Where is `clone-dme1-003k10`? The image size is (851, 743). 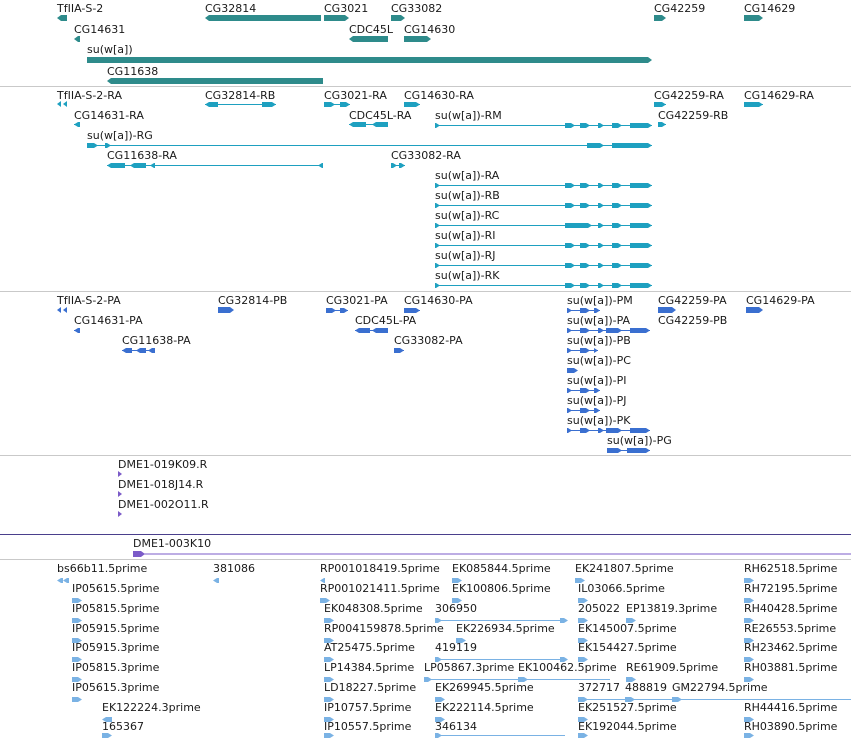 clone-dme1-003k10 is located at coordinates (139, 554).